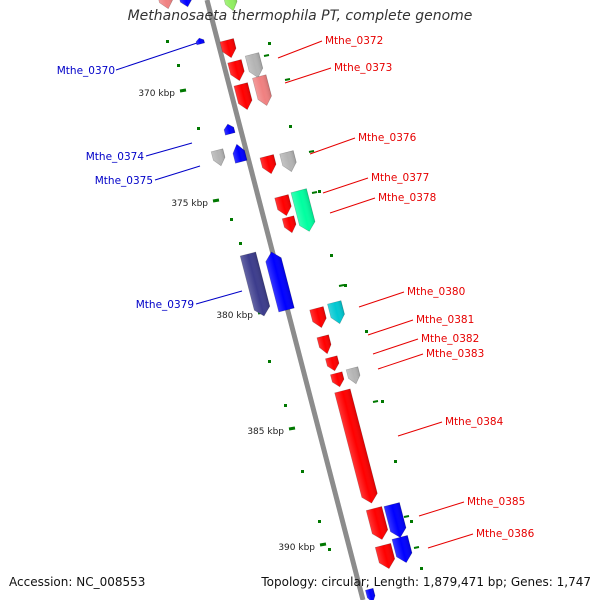 The image size is (600, 600). I want to click on scale-label: 390 kbp, so click(296, 548).